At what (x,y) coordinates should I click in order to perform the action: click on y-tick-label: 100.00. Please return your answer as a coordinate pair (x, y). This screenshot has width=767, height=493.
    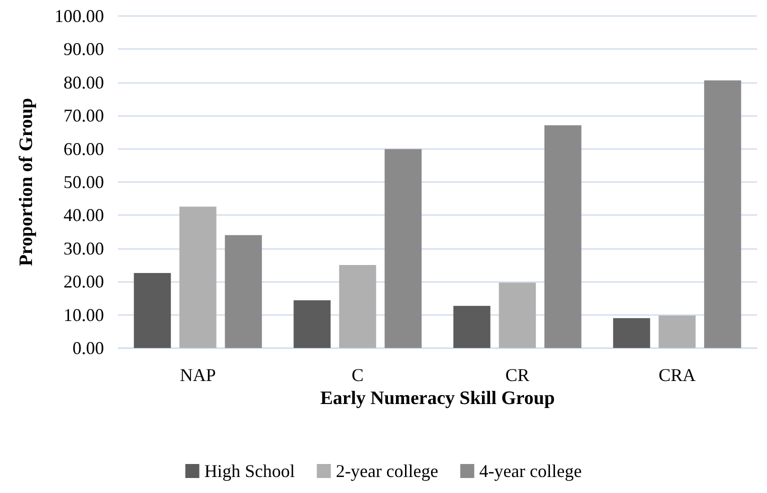
    Looking at the image, I should click on (79, 16).